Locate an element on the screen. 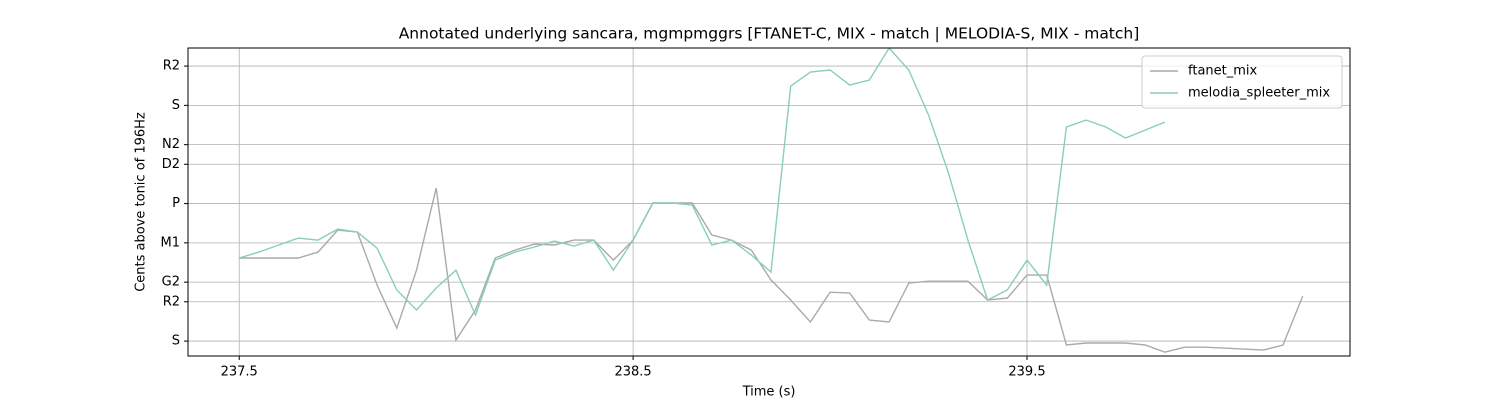 This screenshot has height=400, width=1500. legend-label: melodia_spleeter_mix is located at coordinates (1259, 93).